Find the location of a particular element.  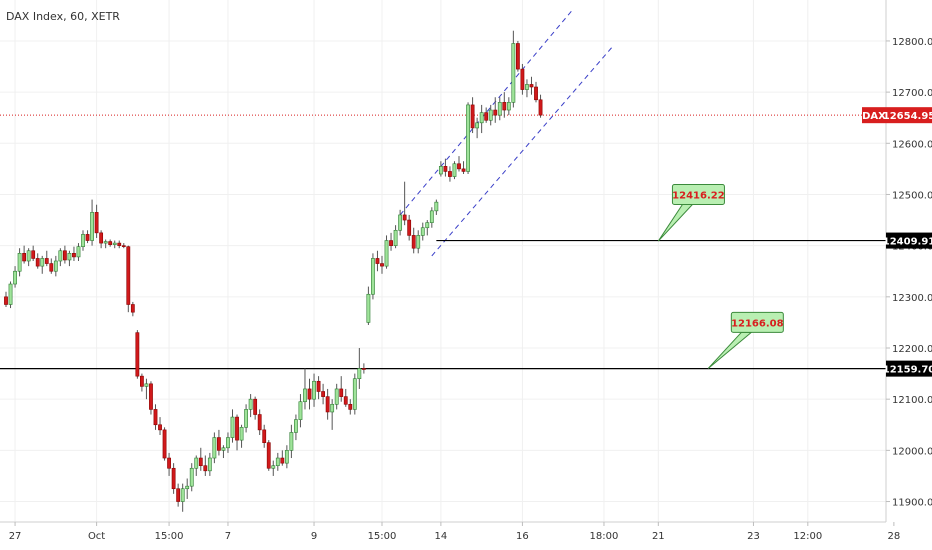

price-tick-label: 12500.00 is located at coordinates (912, 195).